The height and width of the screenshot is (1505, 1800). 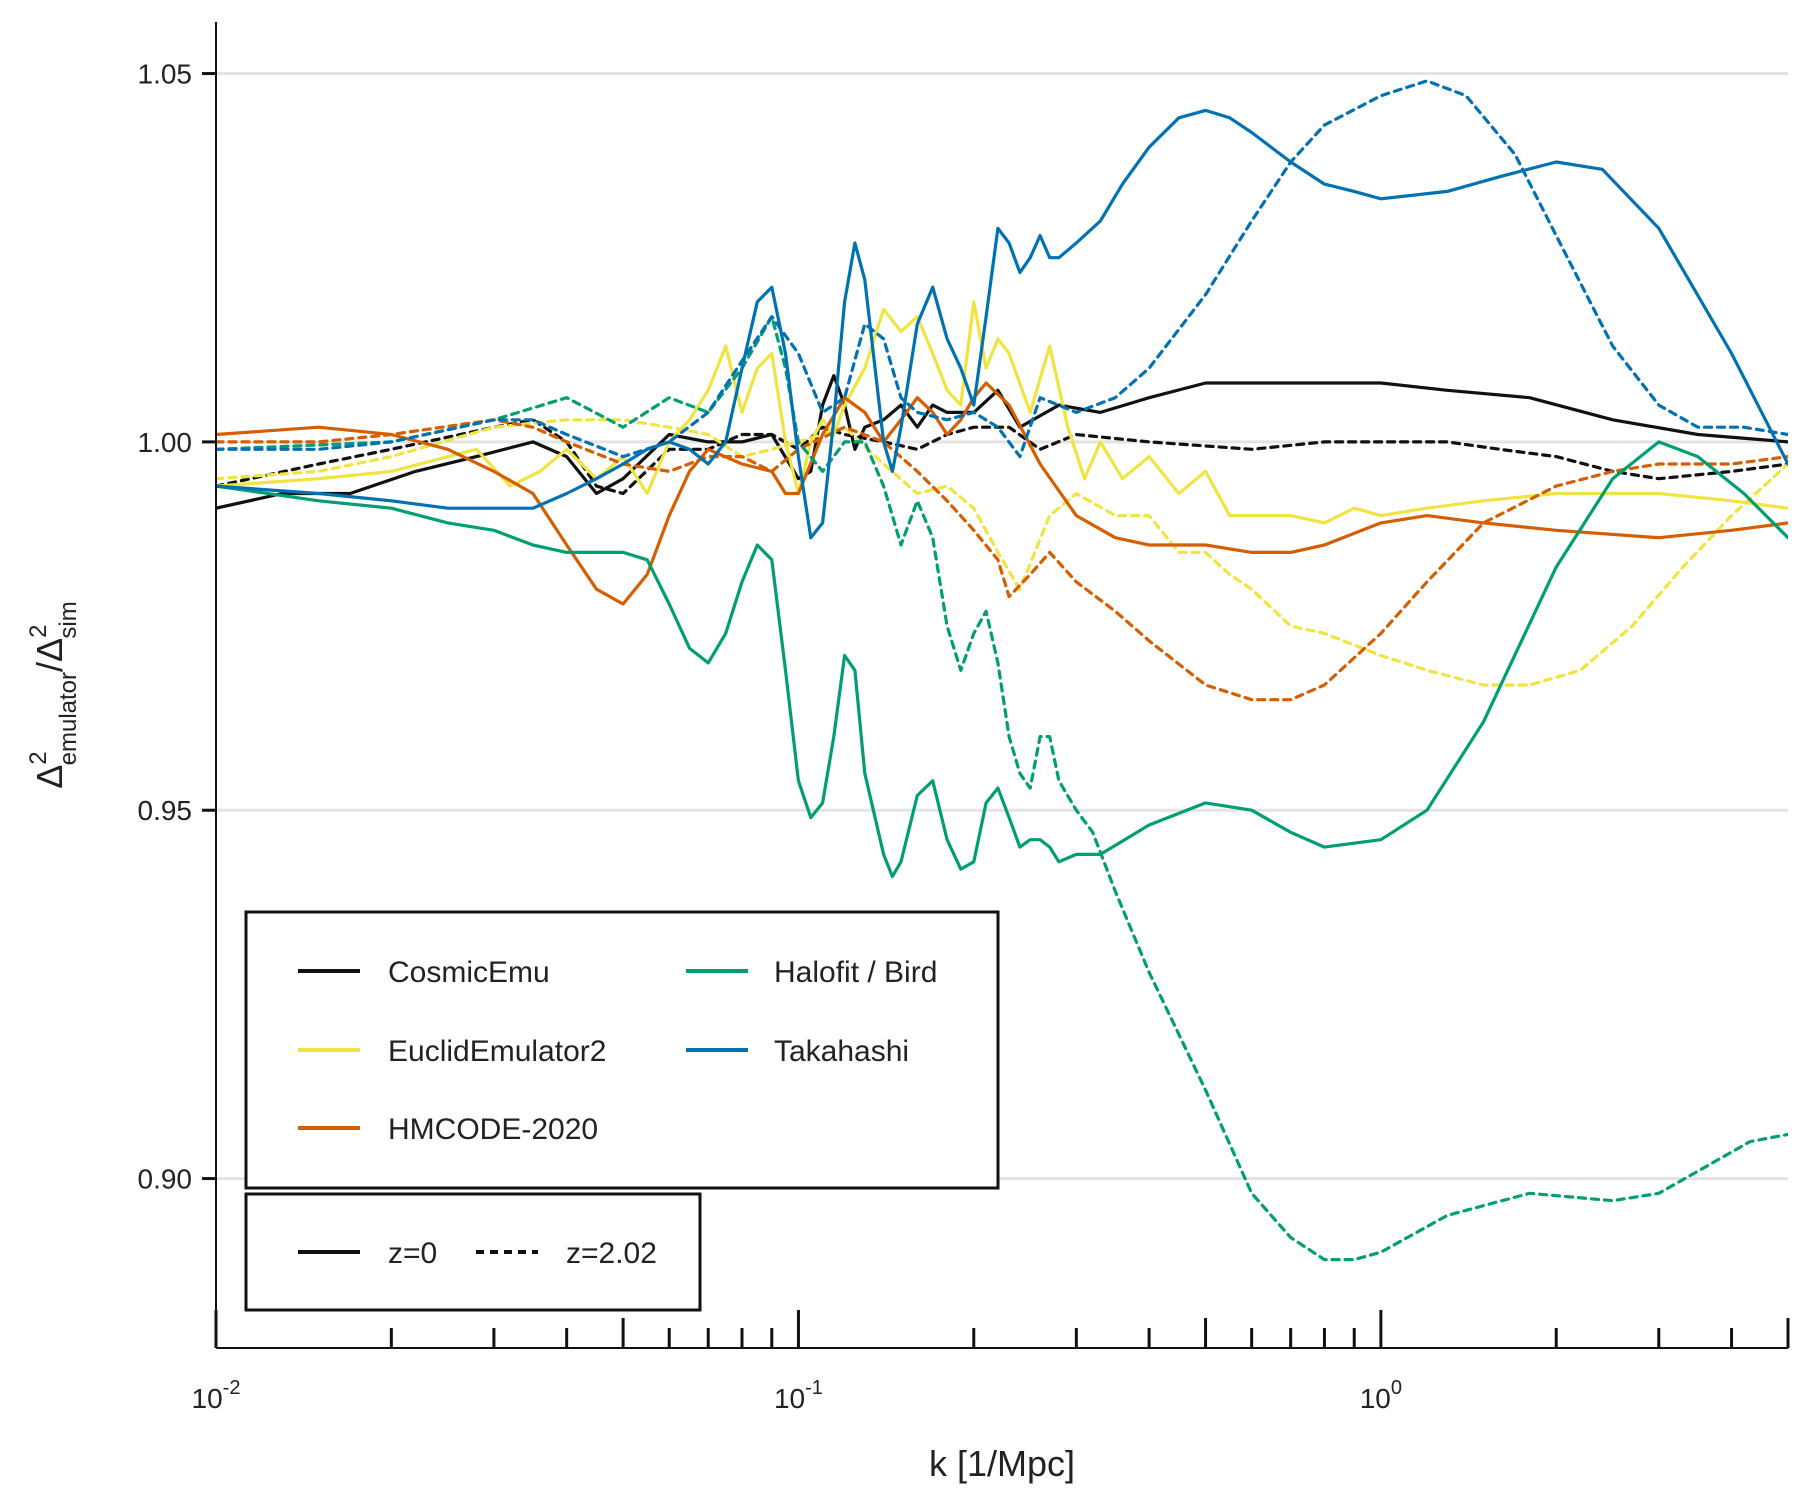 I want to click on legend-redshift: z=0 z=2.02, so click(x=473, y=1252).